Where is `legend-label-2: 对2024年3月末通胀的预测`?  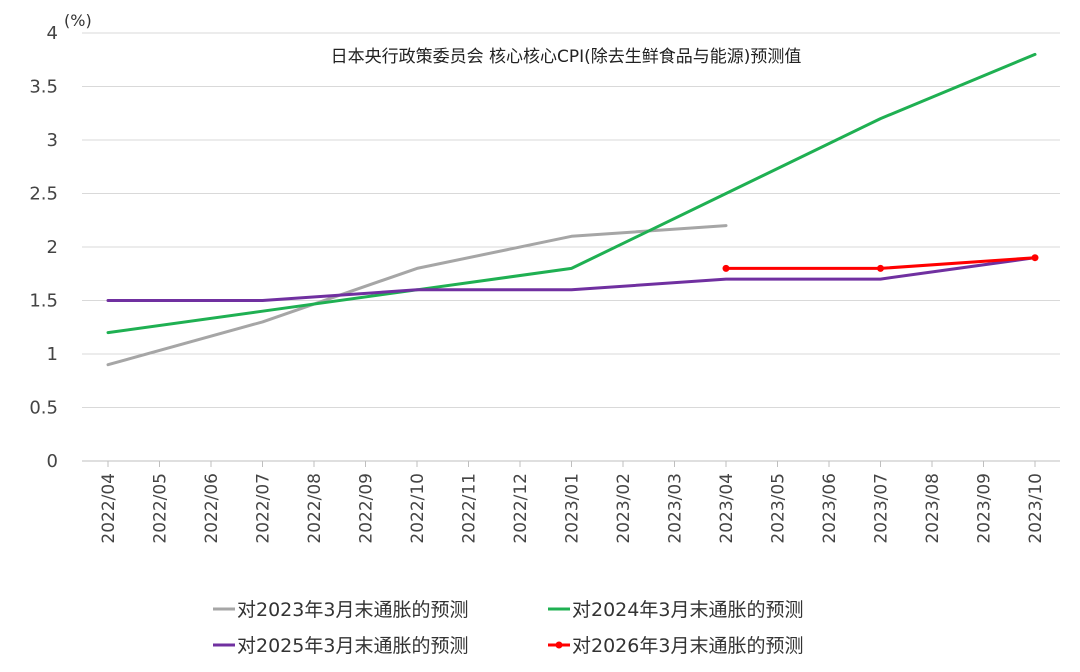
legend-label-2: 对2024年3月末通胀的预测 is located at coordinates (687, 610).